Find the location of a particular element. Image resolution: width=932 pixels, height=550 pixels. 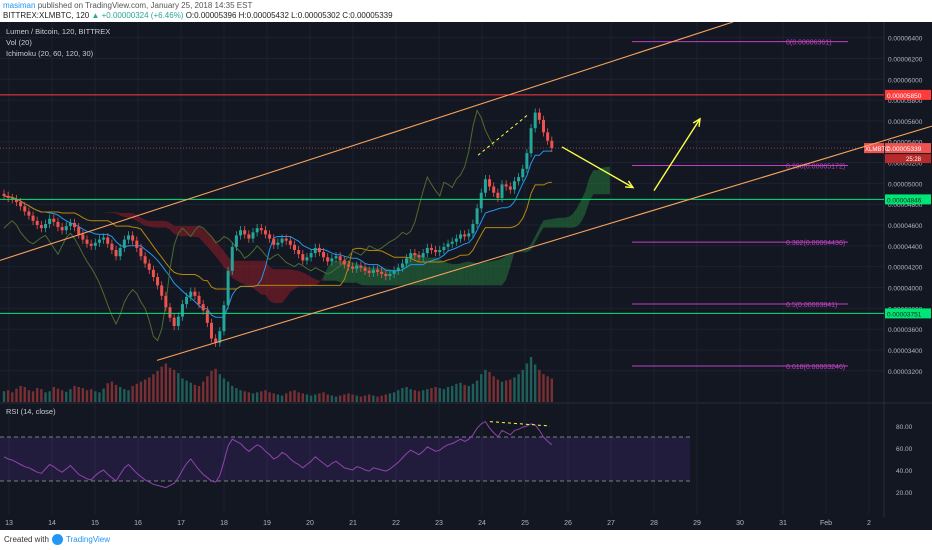

rsi-tick-label: 20.00 is located at coordinates (904, 493).